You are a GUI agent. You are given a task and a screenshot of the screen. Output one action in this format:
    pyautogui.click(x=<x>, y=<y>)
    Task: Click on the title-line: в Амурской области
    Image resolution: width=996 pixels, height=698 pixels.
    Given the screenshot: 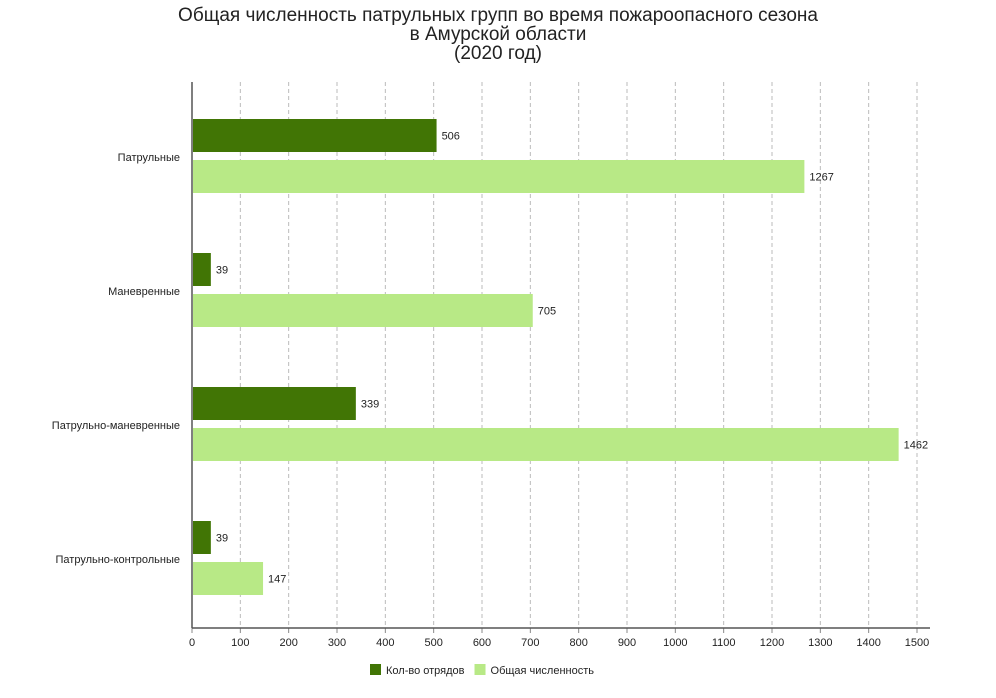 What is the action you would take?
    pyautogui.click(x=498, y=34)
    